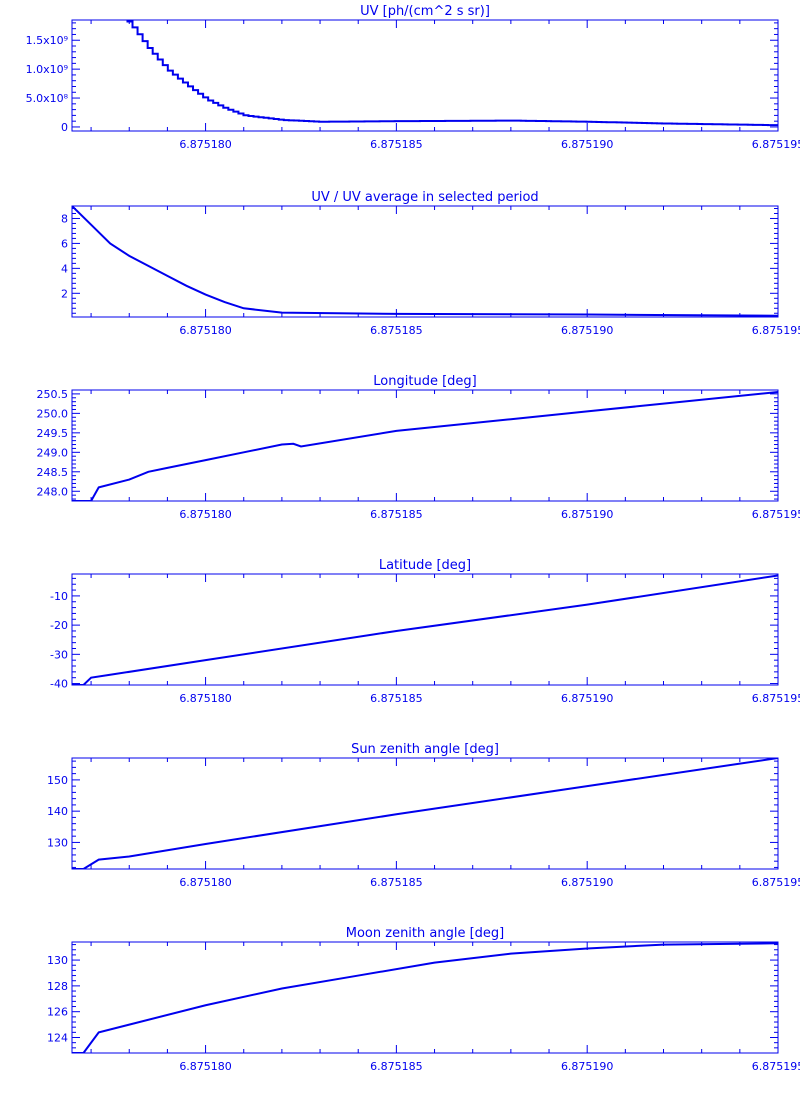 The image size is (800, 1105). I want to click on chart-title: Moon zenith angle [deg], so click(425, 933).